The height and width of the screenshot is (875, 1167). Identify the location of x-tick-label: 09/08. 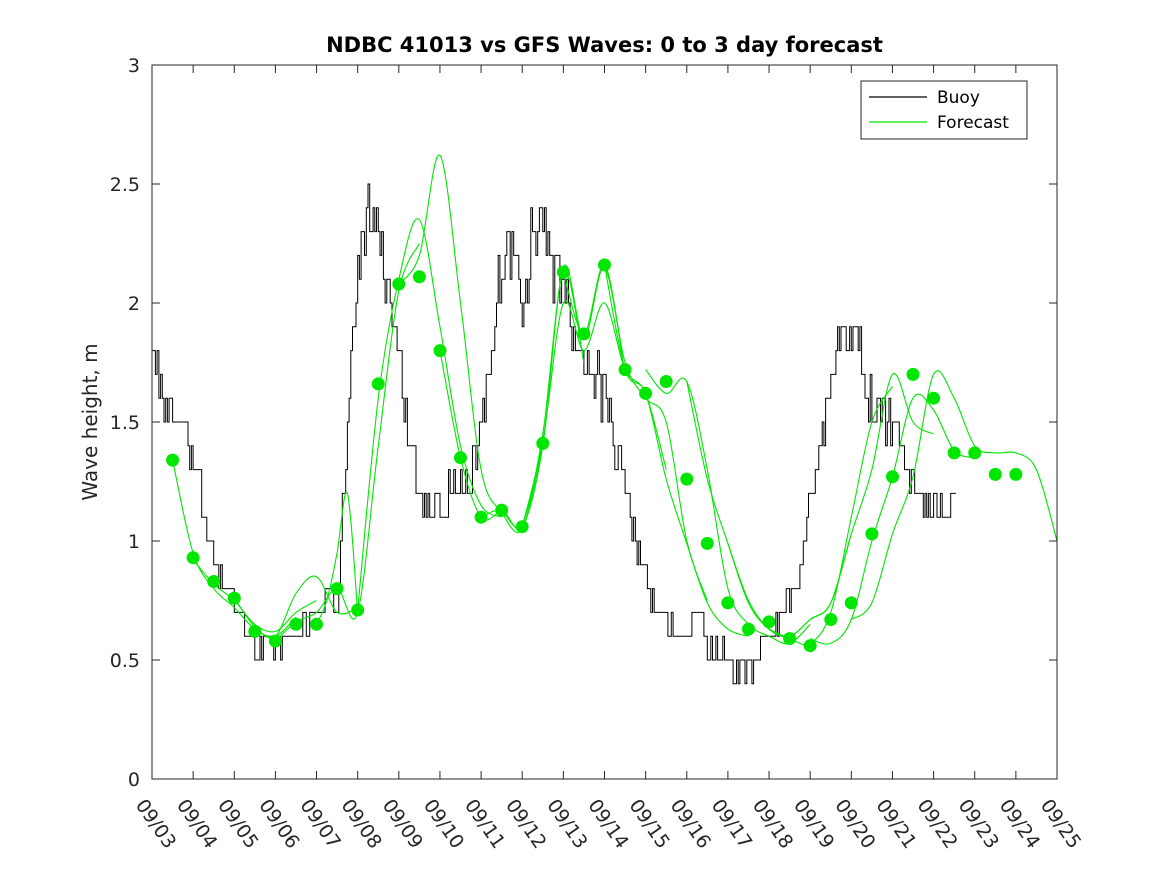
(361, 823).